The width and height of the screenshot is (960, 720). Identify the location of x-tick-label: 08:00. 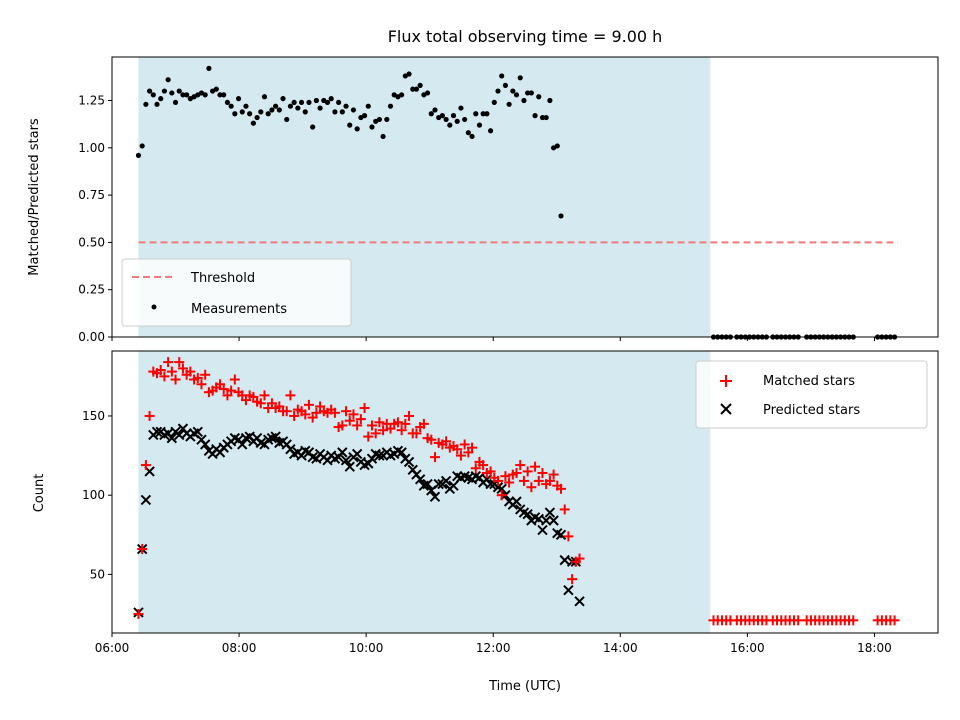
(239, 648).